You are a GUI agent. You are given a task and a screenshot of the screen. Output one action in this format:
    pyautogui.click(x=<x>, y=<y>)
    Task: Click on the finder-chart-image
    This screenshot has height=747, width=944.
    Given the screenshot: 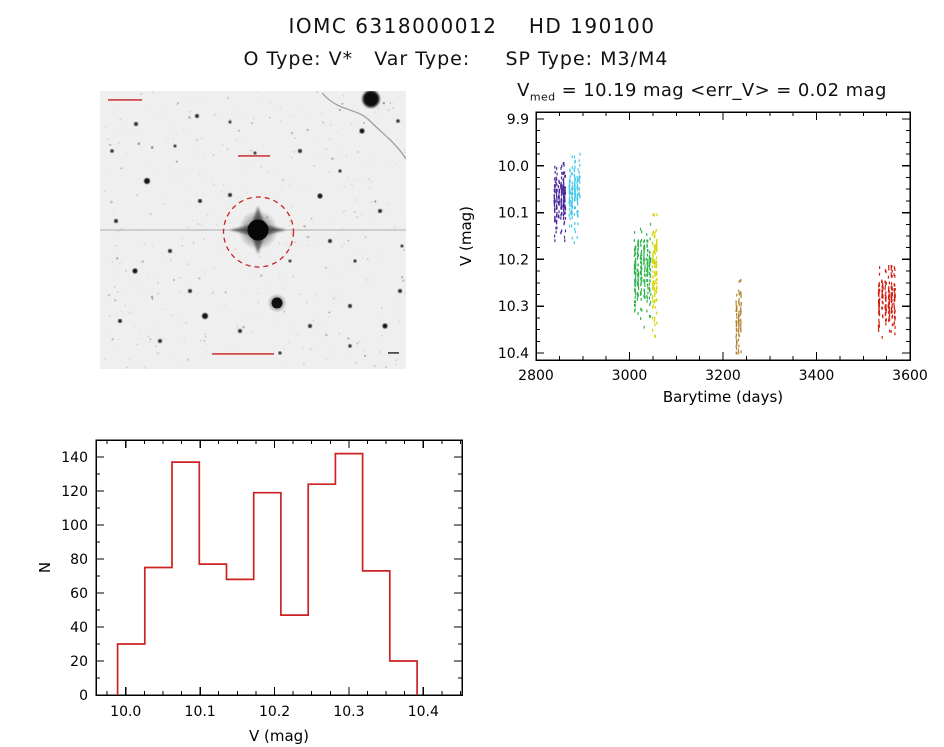 What is the action you would take?
    pyautogui.click(x=253, y=230)
    